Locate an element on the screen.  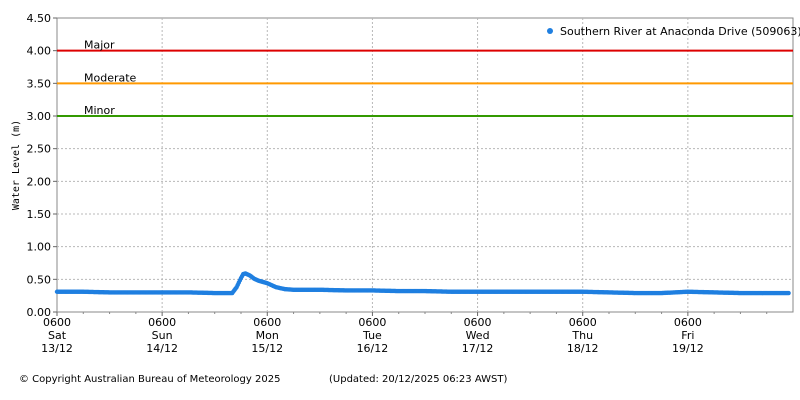
x-tick-label: 18/12 is located at coordinates (583, 348).